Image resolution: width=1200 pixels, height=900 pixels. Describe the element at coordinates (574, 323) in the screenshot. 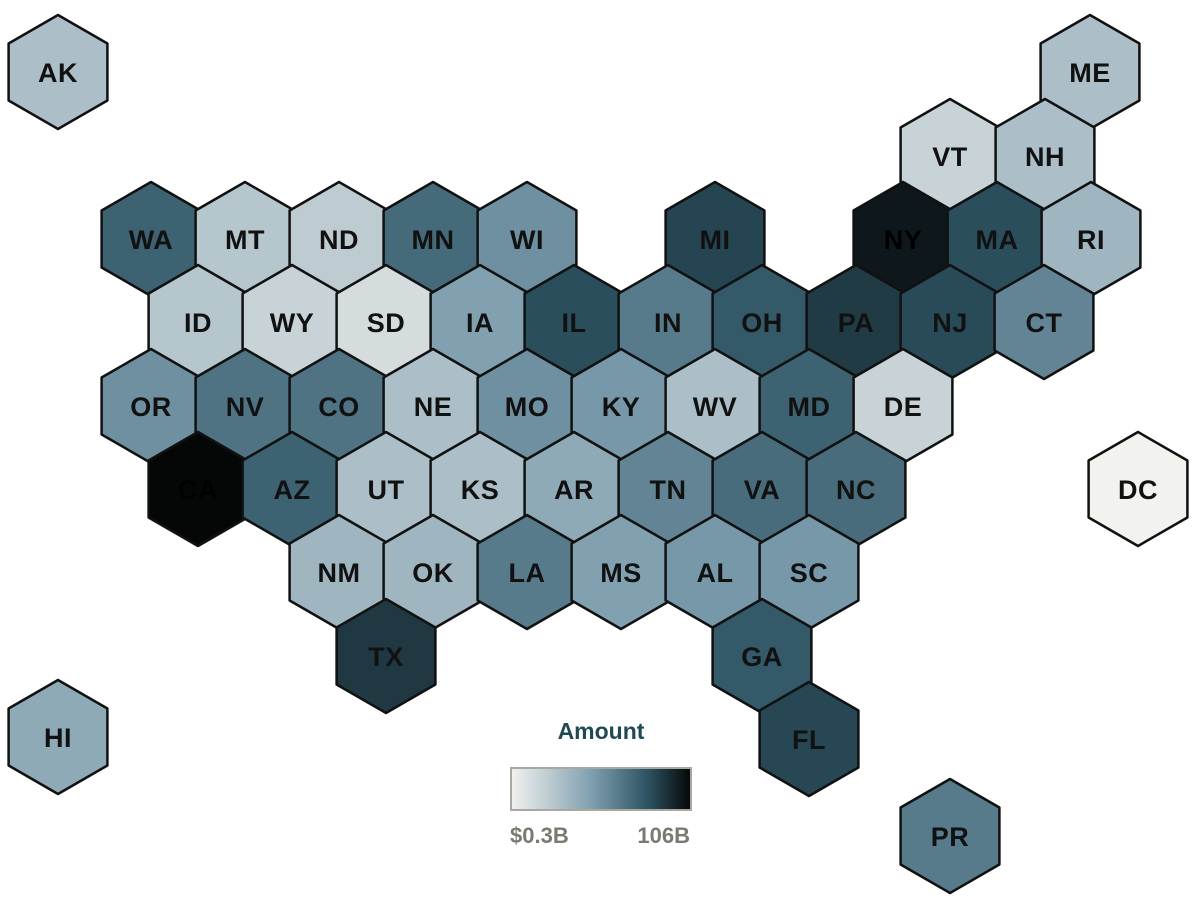

I see `state-label-il: IL` at that location.